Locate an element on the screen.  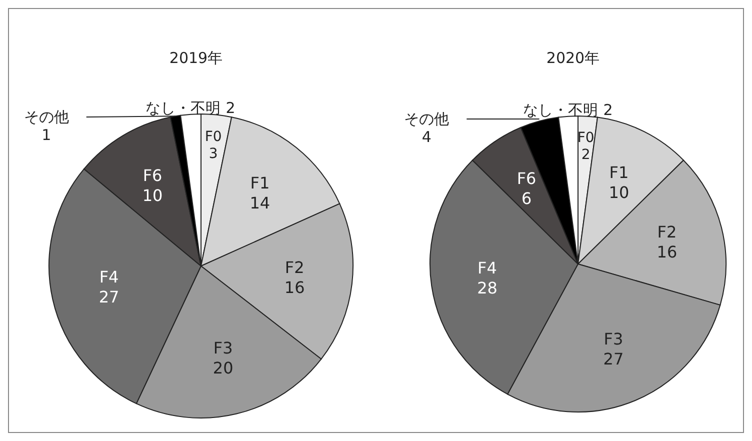
data-label: 1 is located at coordinates (47, 135).